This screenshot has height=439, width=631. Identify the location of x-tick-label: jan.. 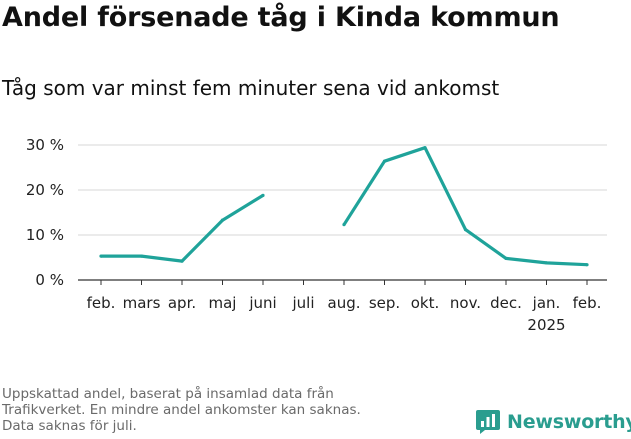
(546, 303).